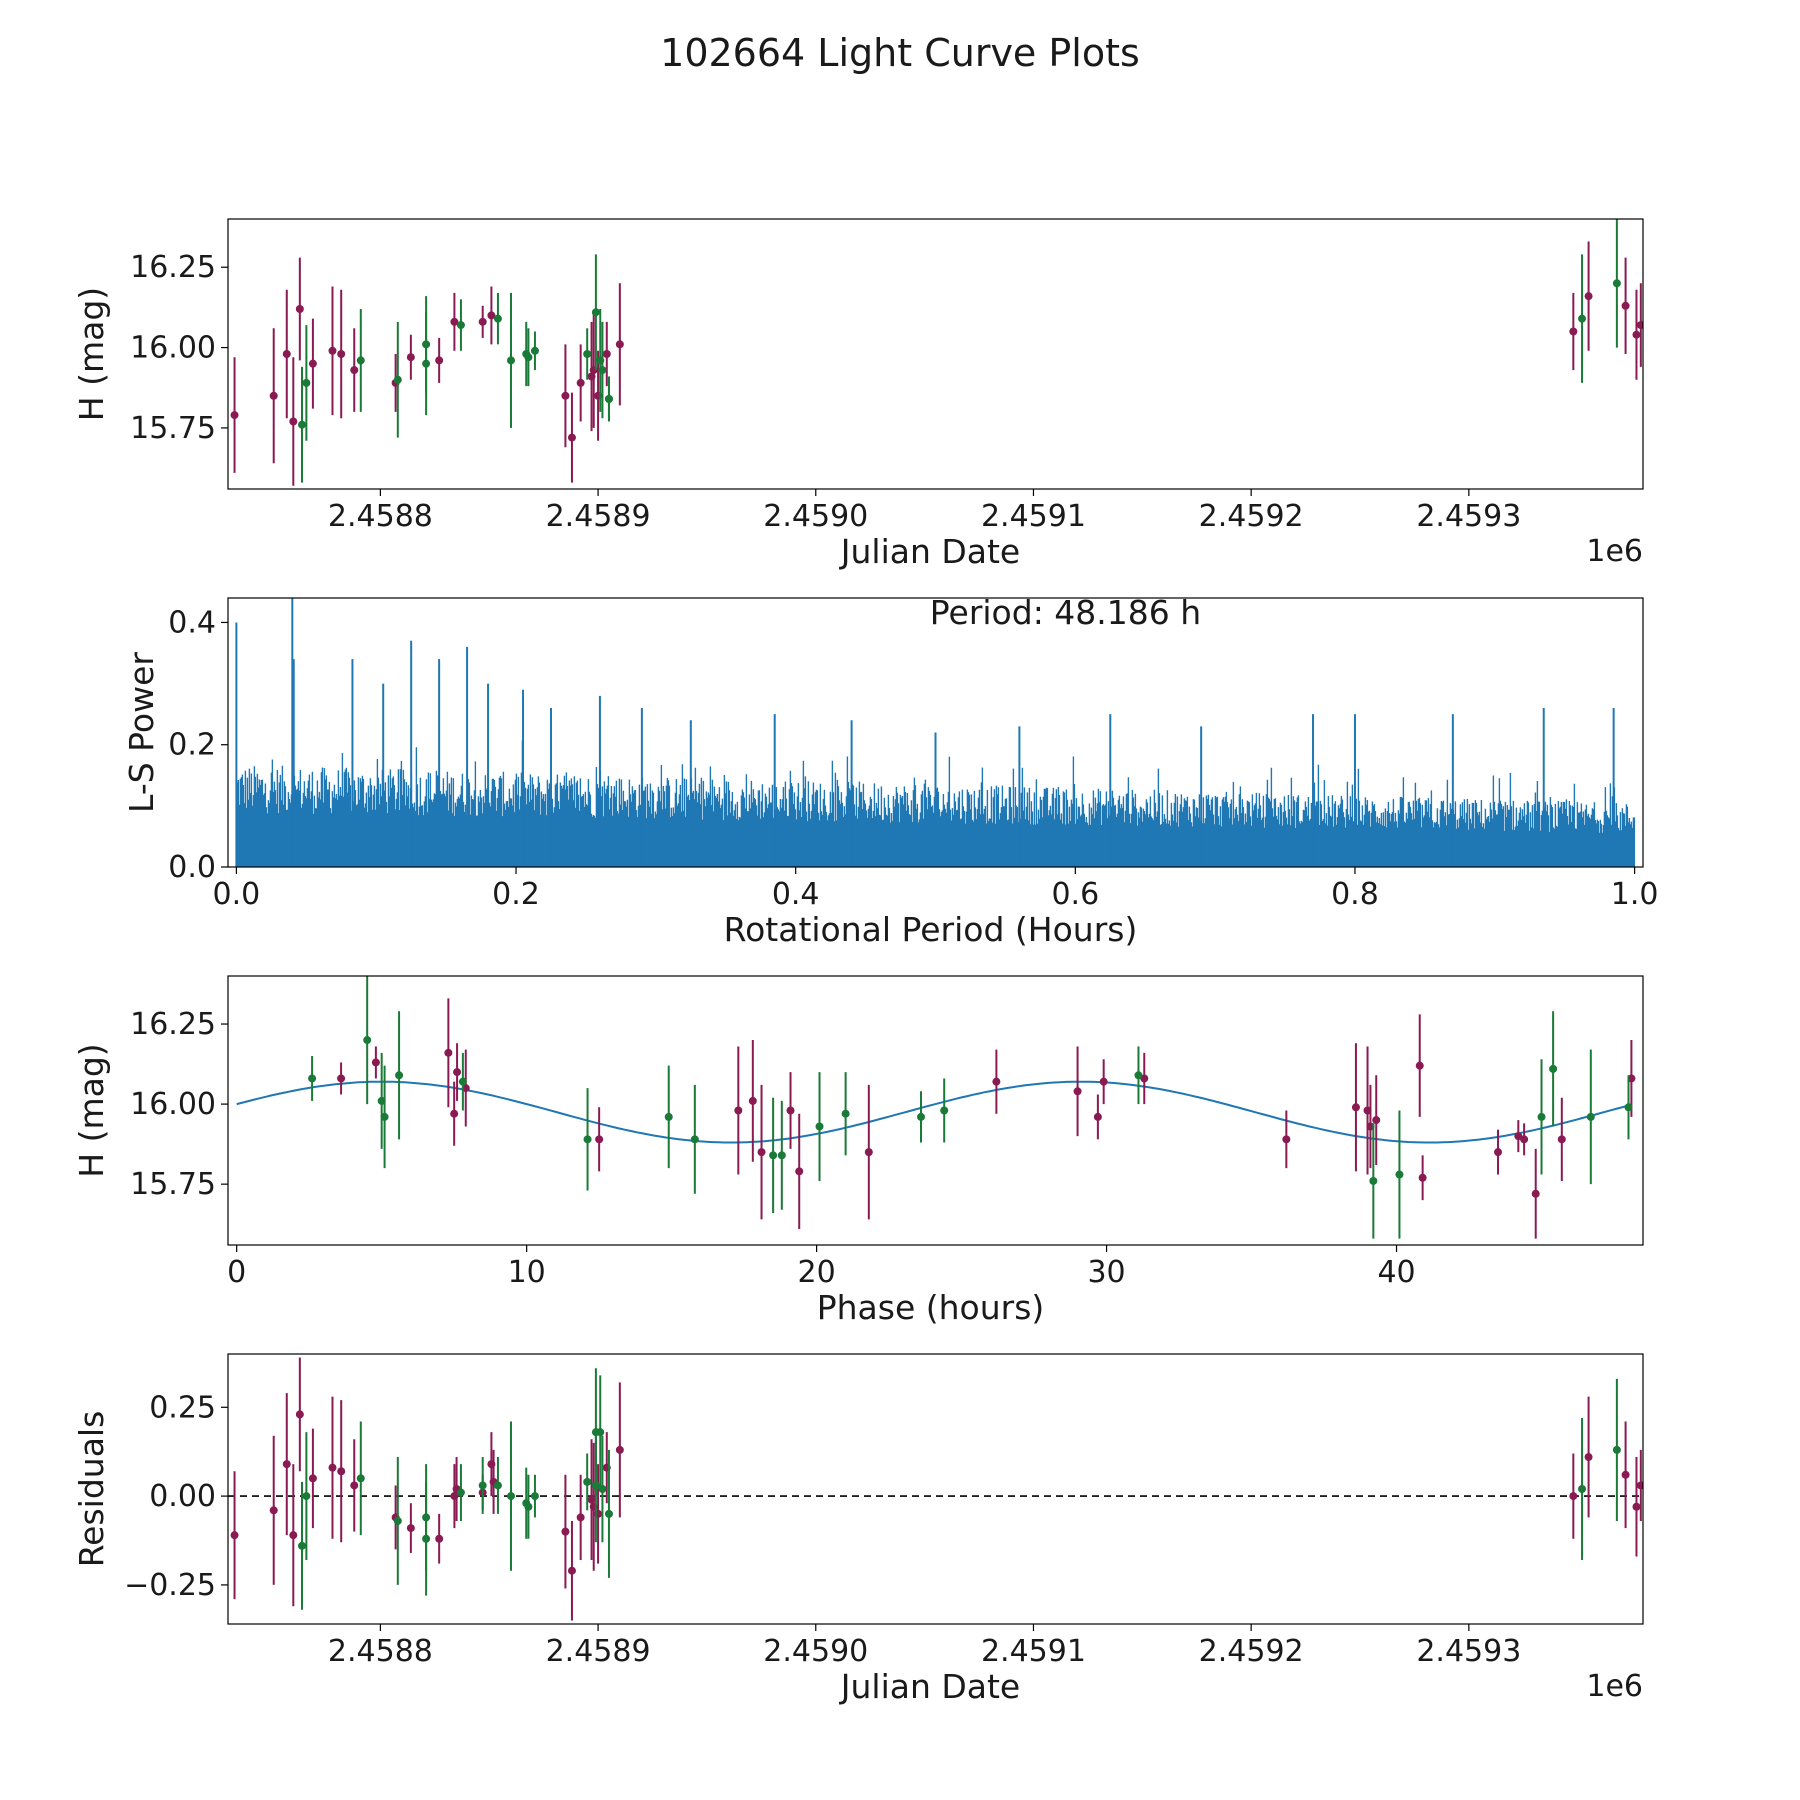 This screenshot has width=1800, height=1800. I want to click on x-tick-label: 2.4592, so click(1251, 1651).